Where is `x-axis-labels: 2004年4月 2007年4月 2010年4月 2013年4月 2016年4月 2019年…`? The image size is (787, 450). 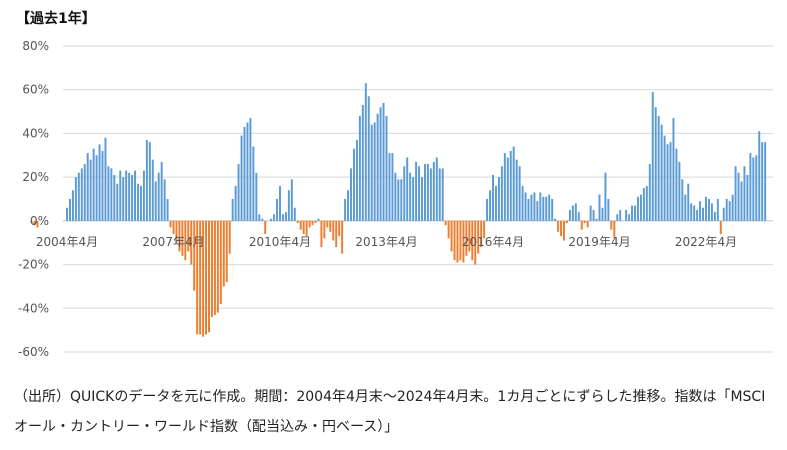 x-axis-labels: 2004年4月 2007年4月 2010年4月 2013年4月 2016年4月 2019年… is located at coordinates (386, 242).